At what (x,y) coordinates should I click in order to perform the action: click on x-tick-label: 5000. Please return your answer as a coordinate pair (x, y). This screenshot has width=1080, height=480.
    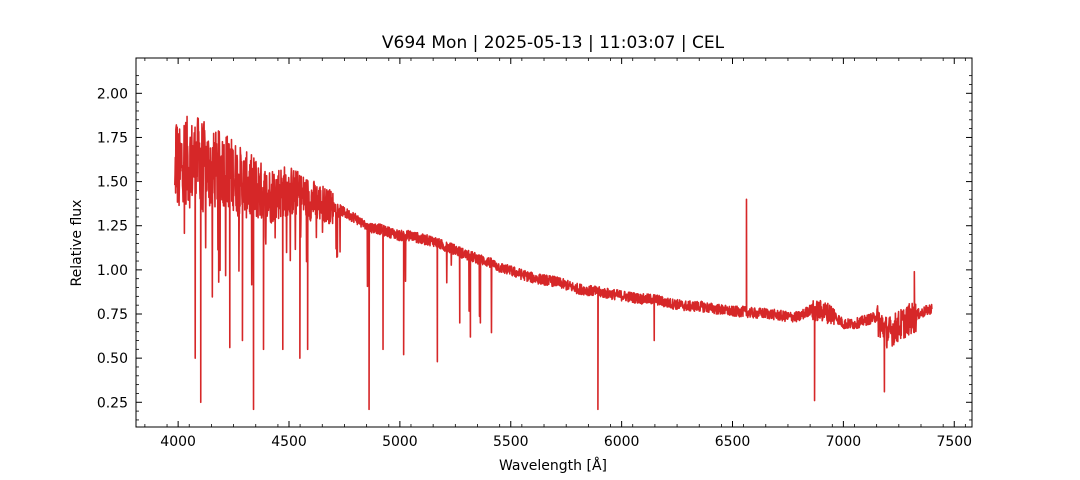
    Looking at the image, I should click on (400, 442).